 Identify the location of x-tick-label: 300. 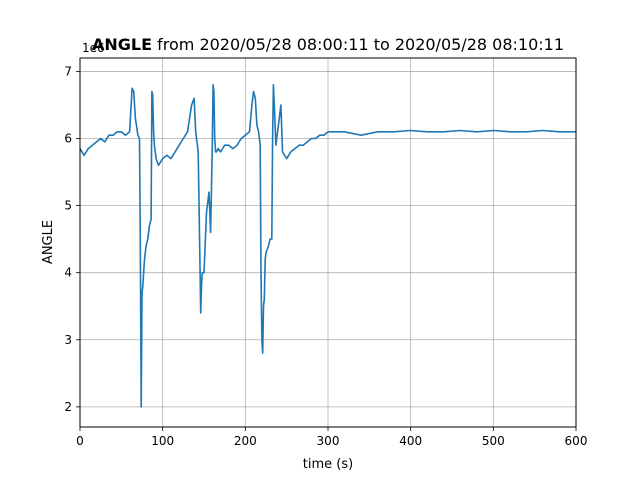
(328, 441).